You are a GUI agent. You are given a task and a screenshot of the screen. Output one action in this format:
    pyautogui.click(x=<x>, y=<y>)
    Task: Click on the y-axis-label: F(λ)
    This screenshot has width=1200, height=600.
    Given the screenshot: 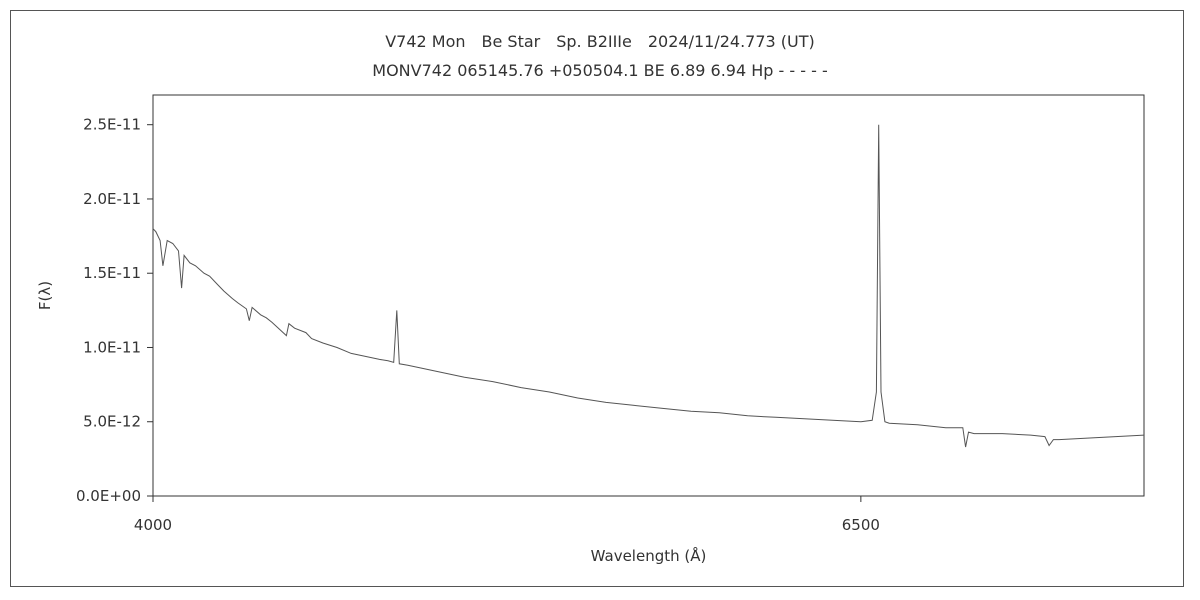 What is the action you would take?
    pyautogui.click(x=45, y=295)
    